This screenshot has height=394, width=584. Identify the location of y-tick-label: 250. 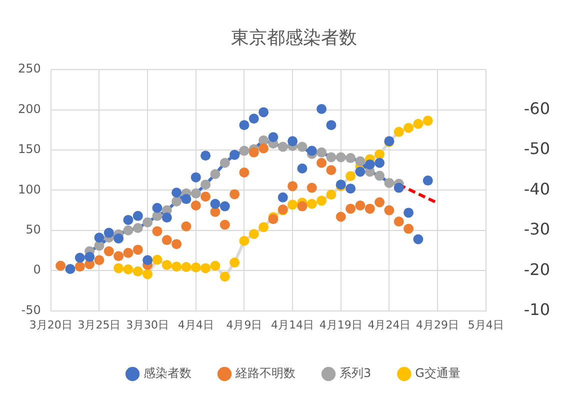
(29, 69).